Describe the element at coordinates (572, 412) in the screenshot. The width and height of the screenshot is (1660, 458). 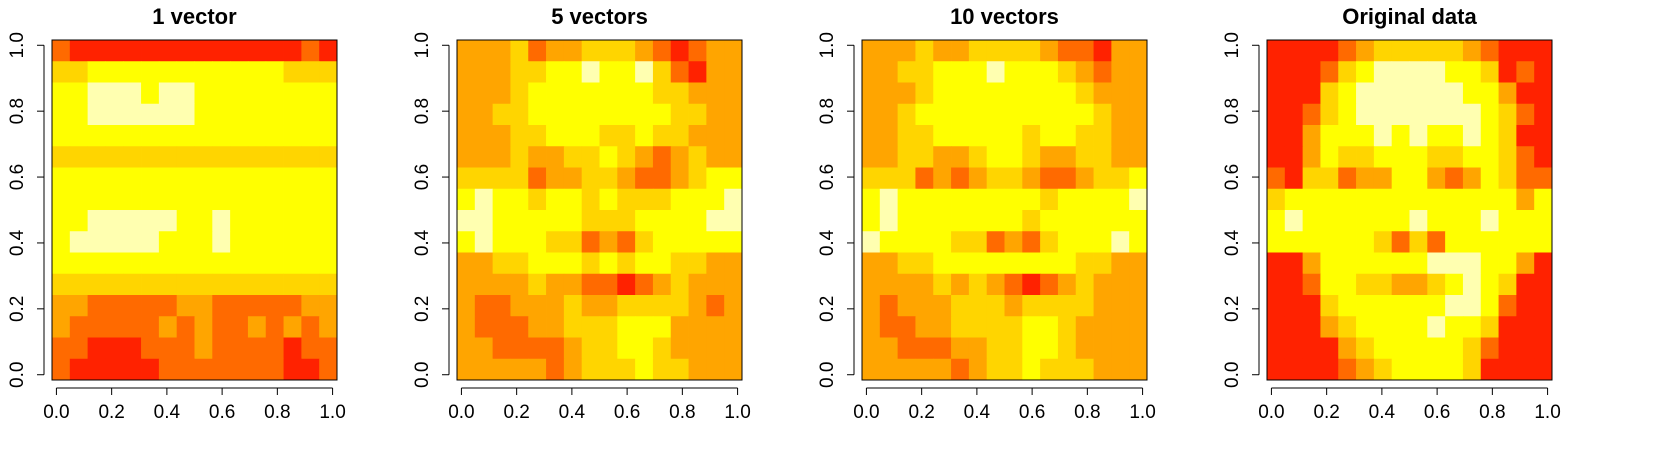
I see `x-tick-label: 0.4` at that location.